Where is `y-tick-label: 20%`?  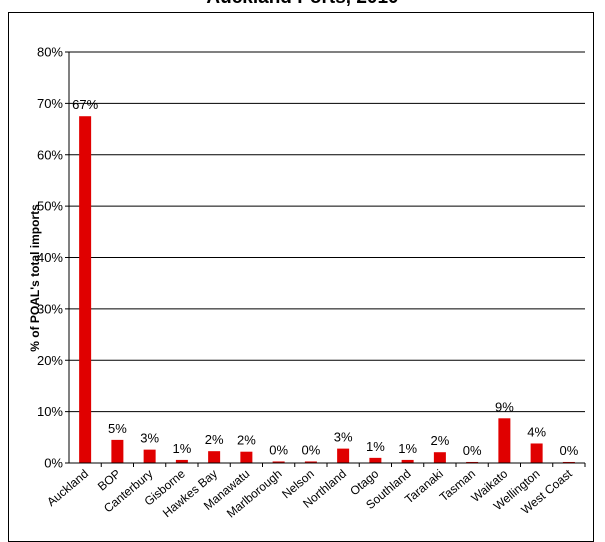 y-tick-label: 20% is located at coordinates (50, 360).